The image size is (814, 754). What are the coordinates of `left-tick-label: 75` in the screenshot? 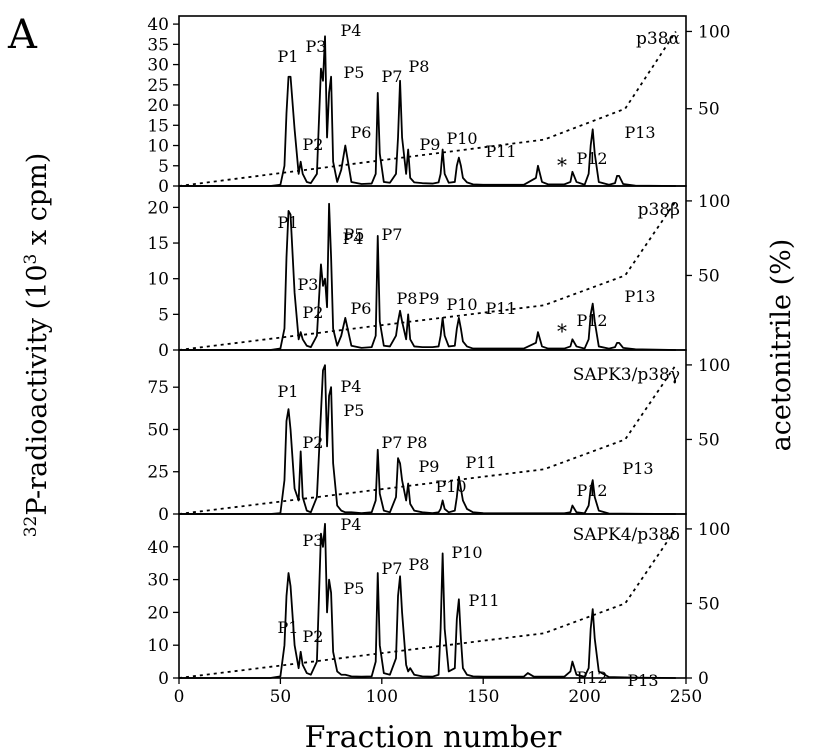 It's located at (158, 388).